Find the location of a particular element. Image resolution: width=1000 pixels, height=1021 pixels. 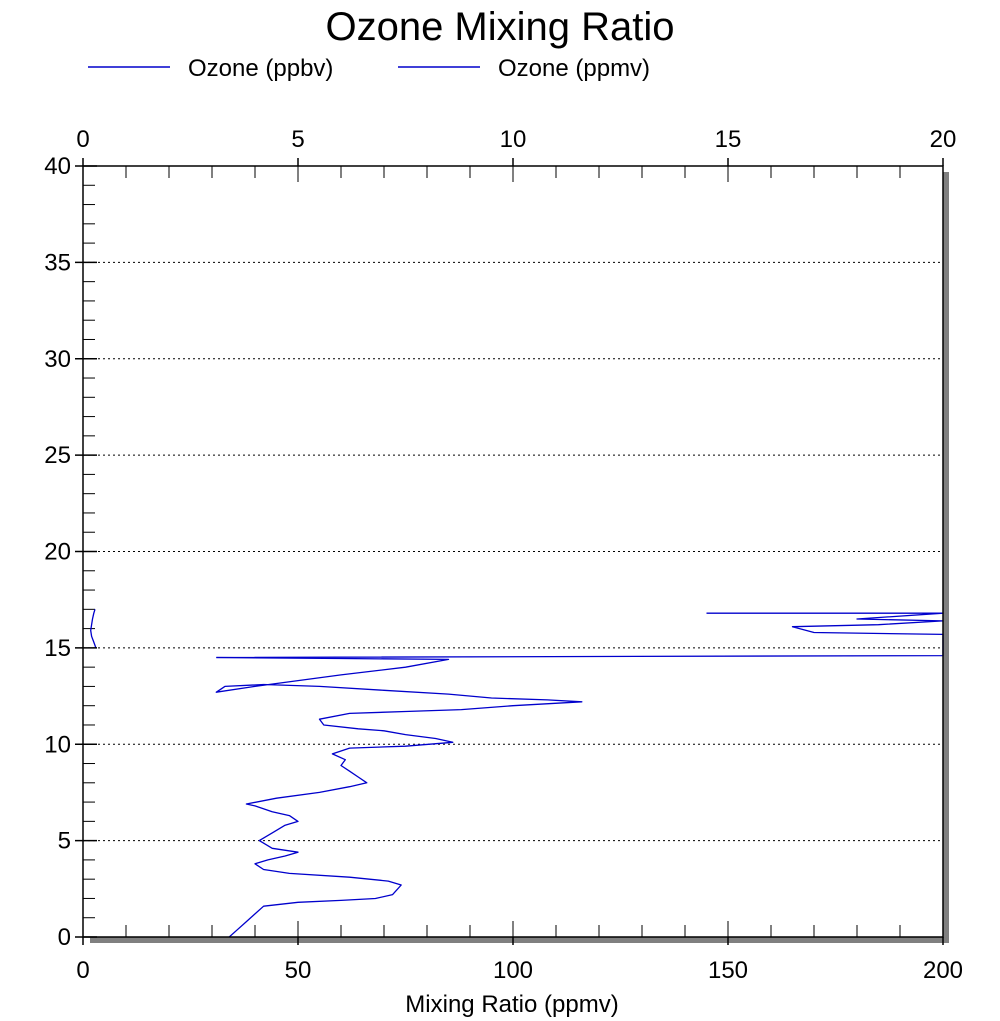

top-tick-label: 20 is located at coordinates (943, 139).